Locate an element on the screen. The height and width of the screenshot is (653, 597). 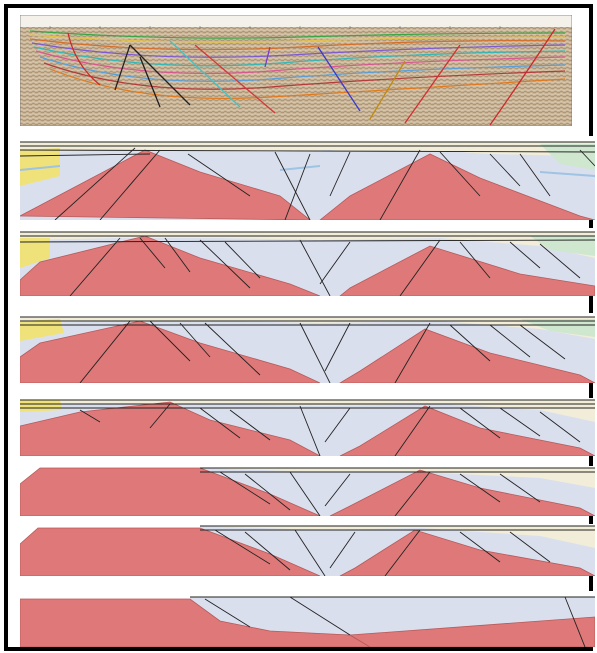
panel-7-diagram is located at coordinates (307, 619).